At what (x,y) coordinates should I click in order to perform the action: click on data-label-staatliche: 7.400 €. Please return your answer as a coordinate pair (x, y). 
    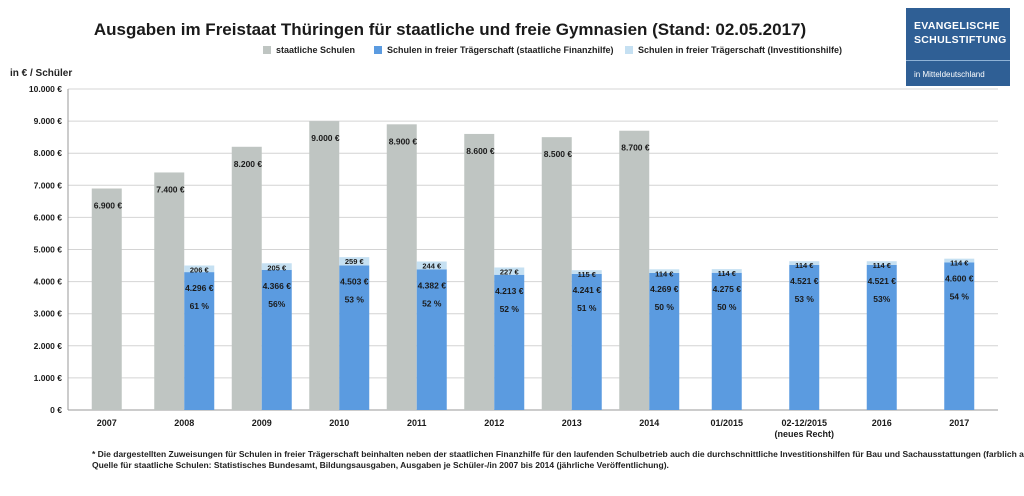
    Looking at the image, I should click on (170, 189).